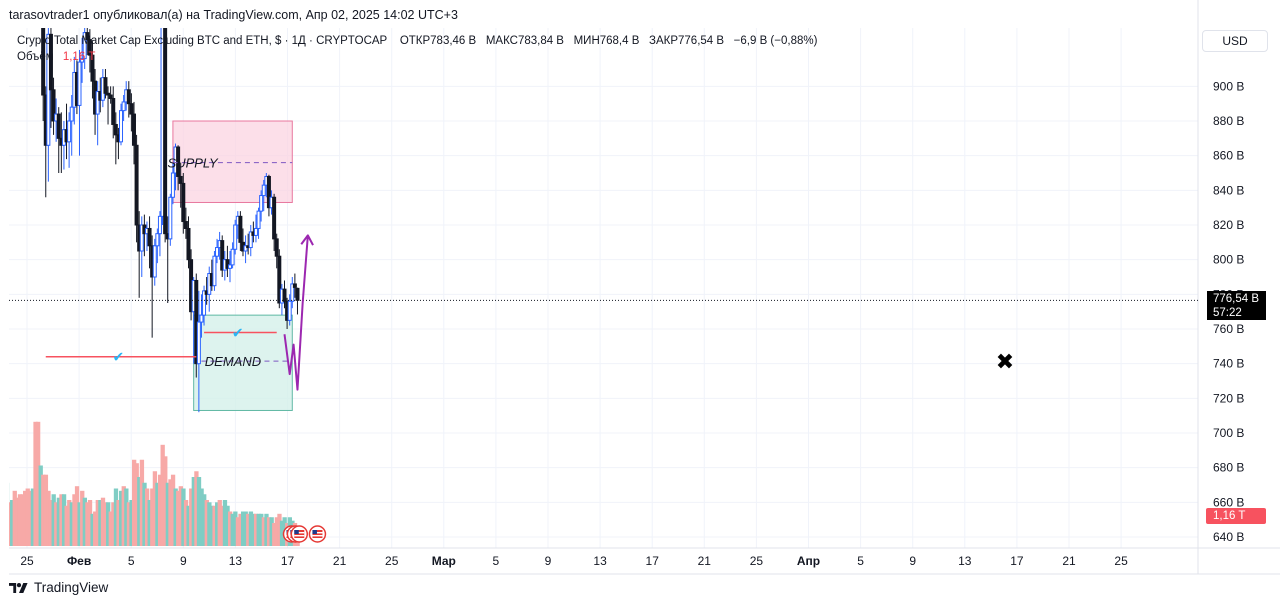 This screenshot has height=606, width=1280. Describe the element at coordinates (453, 41) in the screenshot. I see `ohlc-open-value: 783,46 B` at that location.